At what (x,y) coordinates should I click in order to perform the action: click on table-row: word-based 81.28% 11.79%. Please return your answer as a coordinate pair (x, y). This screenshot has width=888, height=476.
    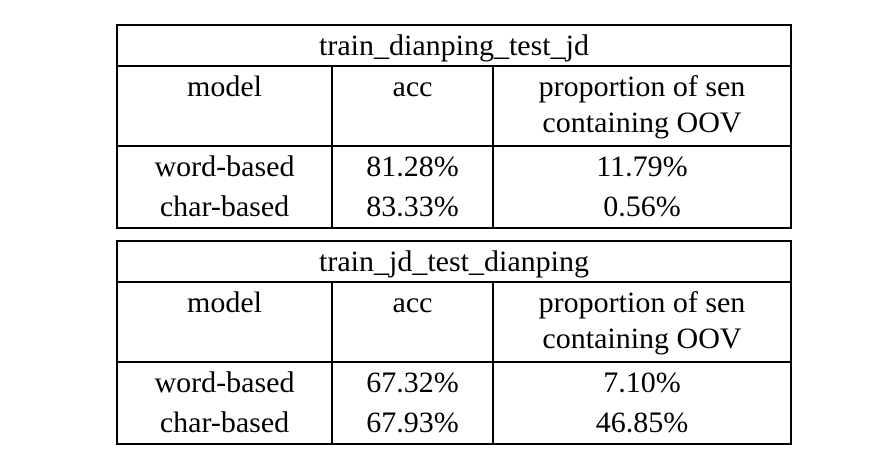
    Looking at the image, I should click on (454, 166).